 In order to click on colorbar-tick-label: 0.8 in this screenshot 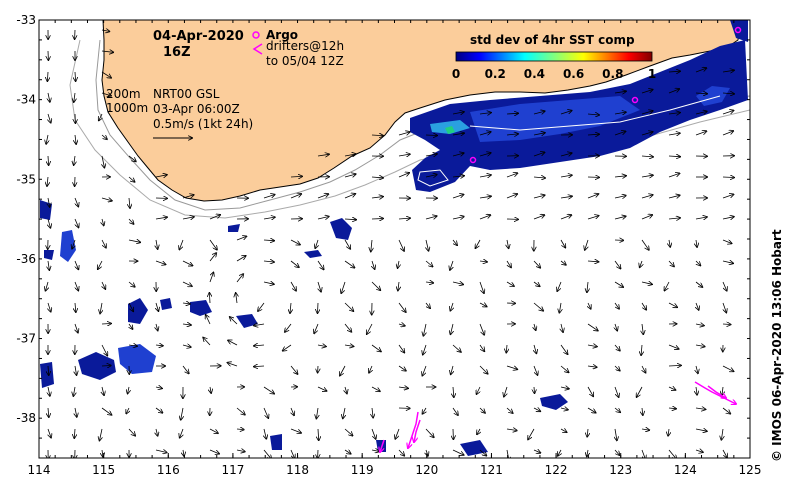, I will do `click(612, 74)`.